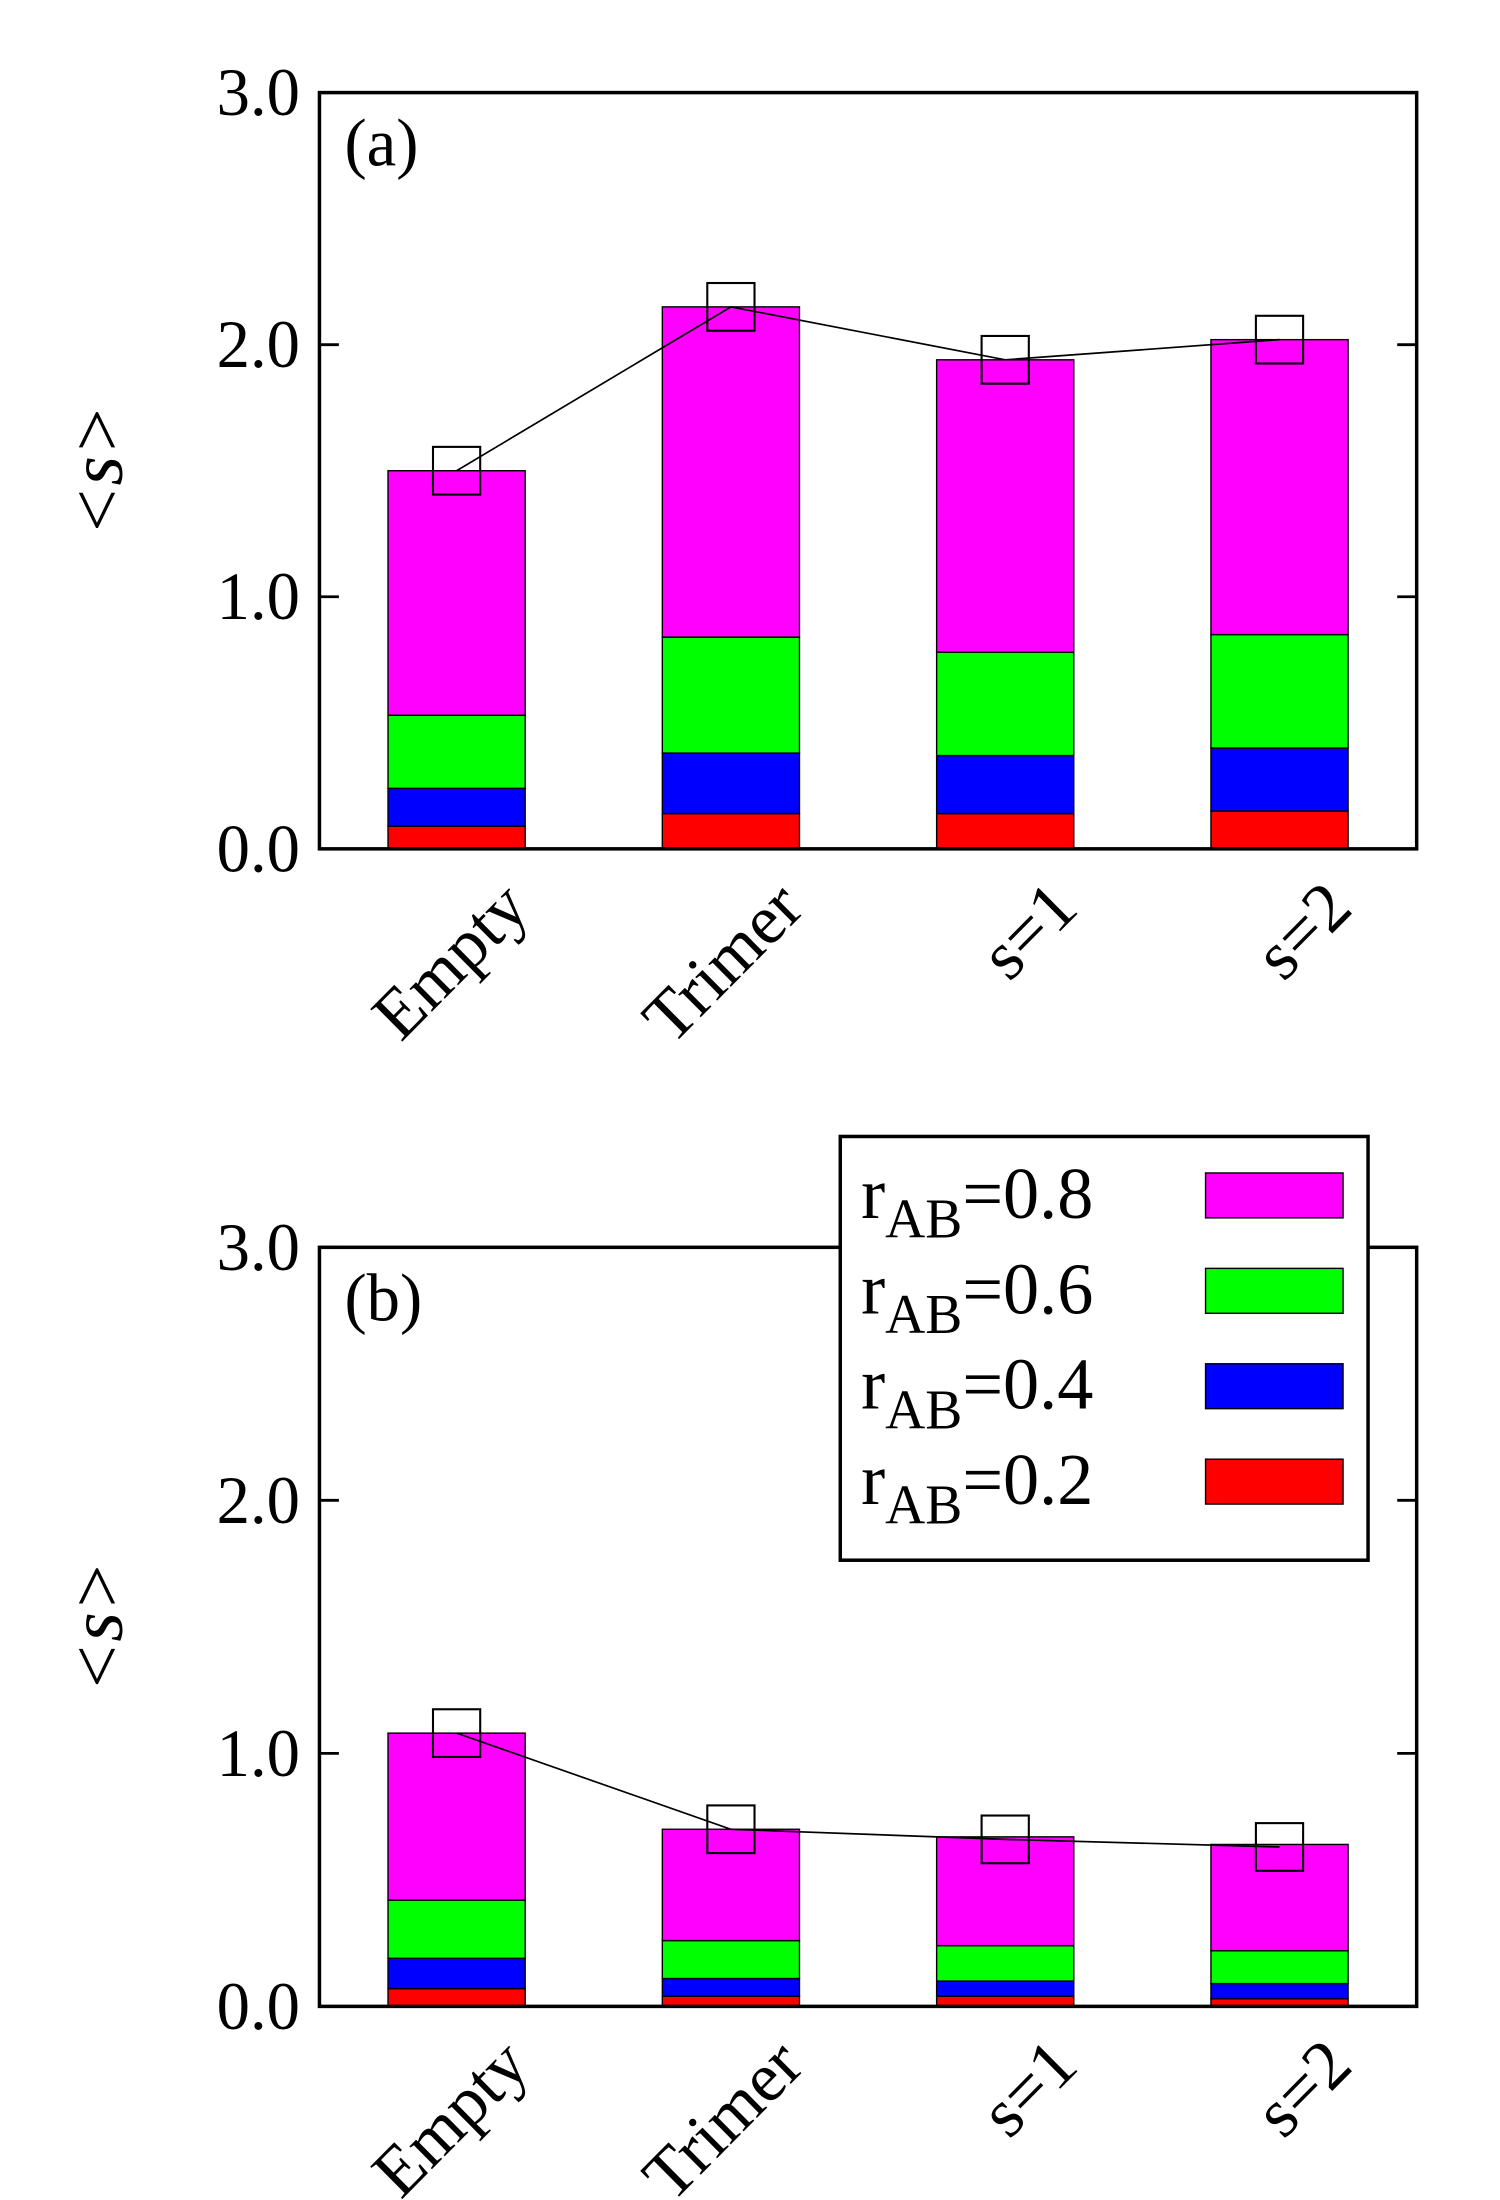 This screenshot has height=2200, width=1500. Describe the element at coordinates (977, 1392) in the screenshot. I see `legend-label: rAB=0.4` at that location.